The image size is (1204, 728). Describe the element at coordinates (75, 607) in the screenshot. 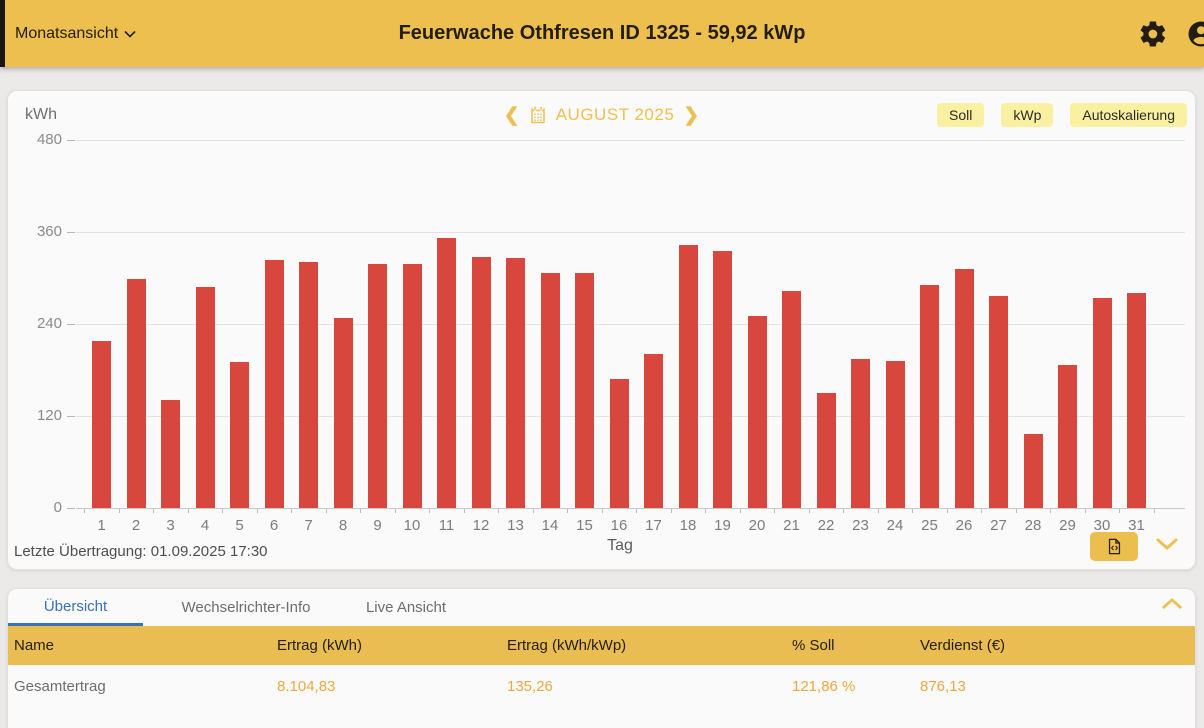

I see `tab-uebersicht: Übersicht` at that location.